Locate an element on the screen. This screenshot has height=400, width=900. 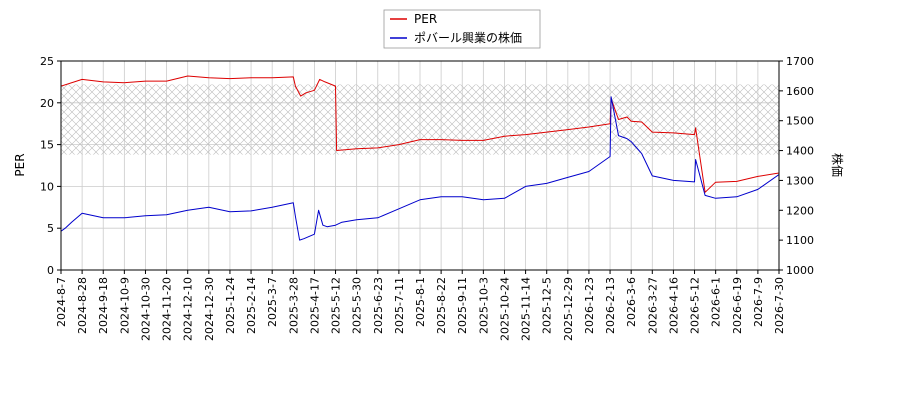
right-axis-title: 株価 is located at coordinates (837, 165).